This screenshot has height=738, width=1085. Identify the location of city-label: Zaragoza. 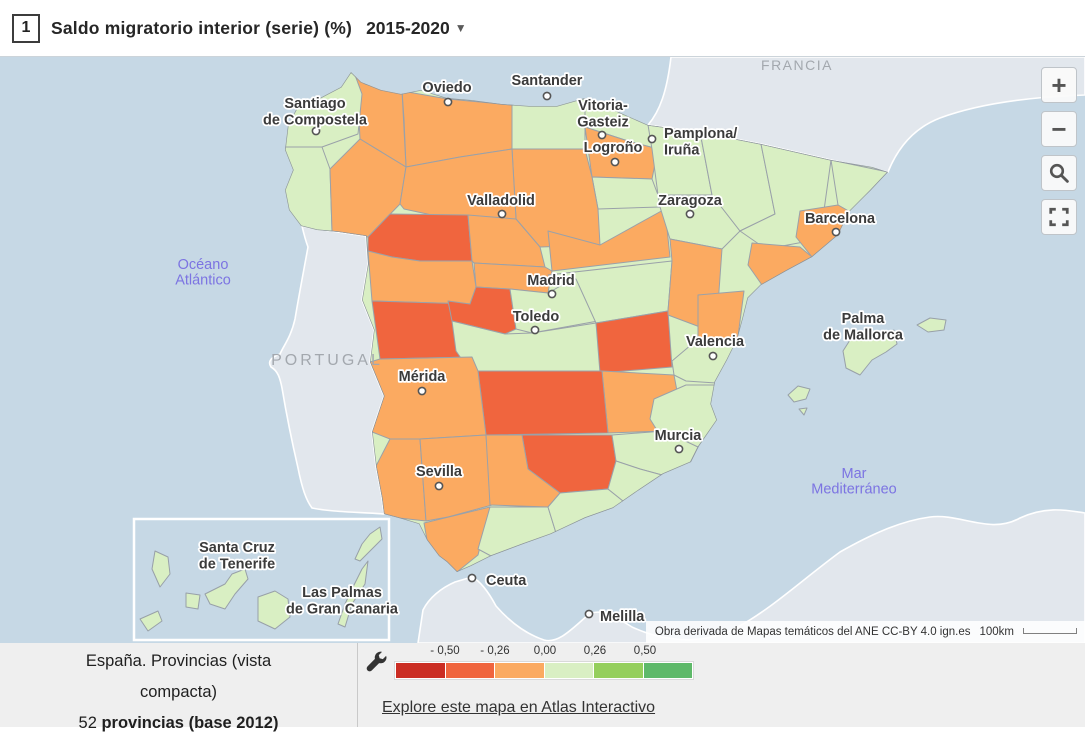
(690, 201).